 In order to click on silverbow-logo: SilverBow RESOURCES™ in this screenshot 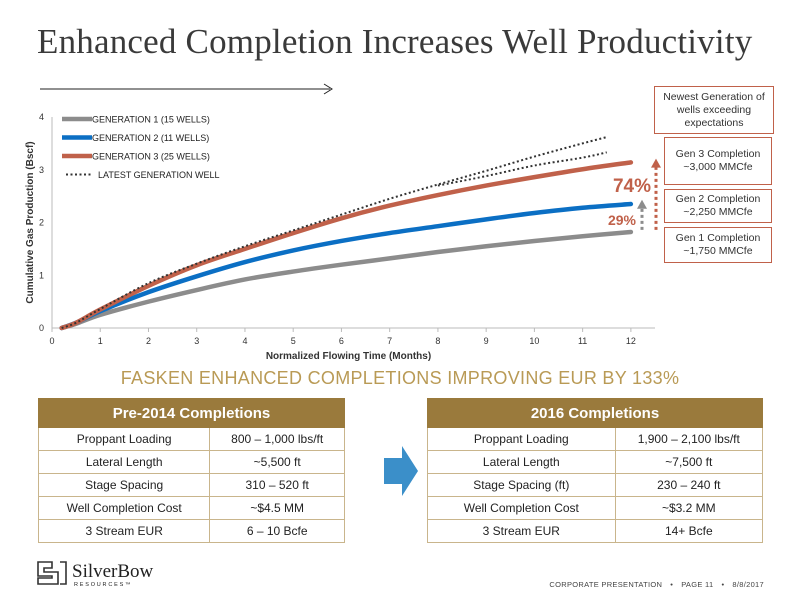, I will do `click(95, 574)`.